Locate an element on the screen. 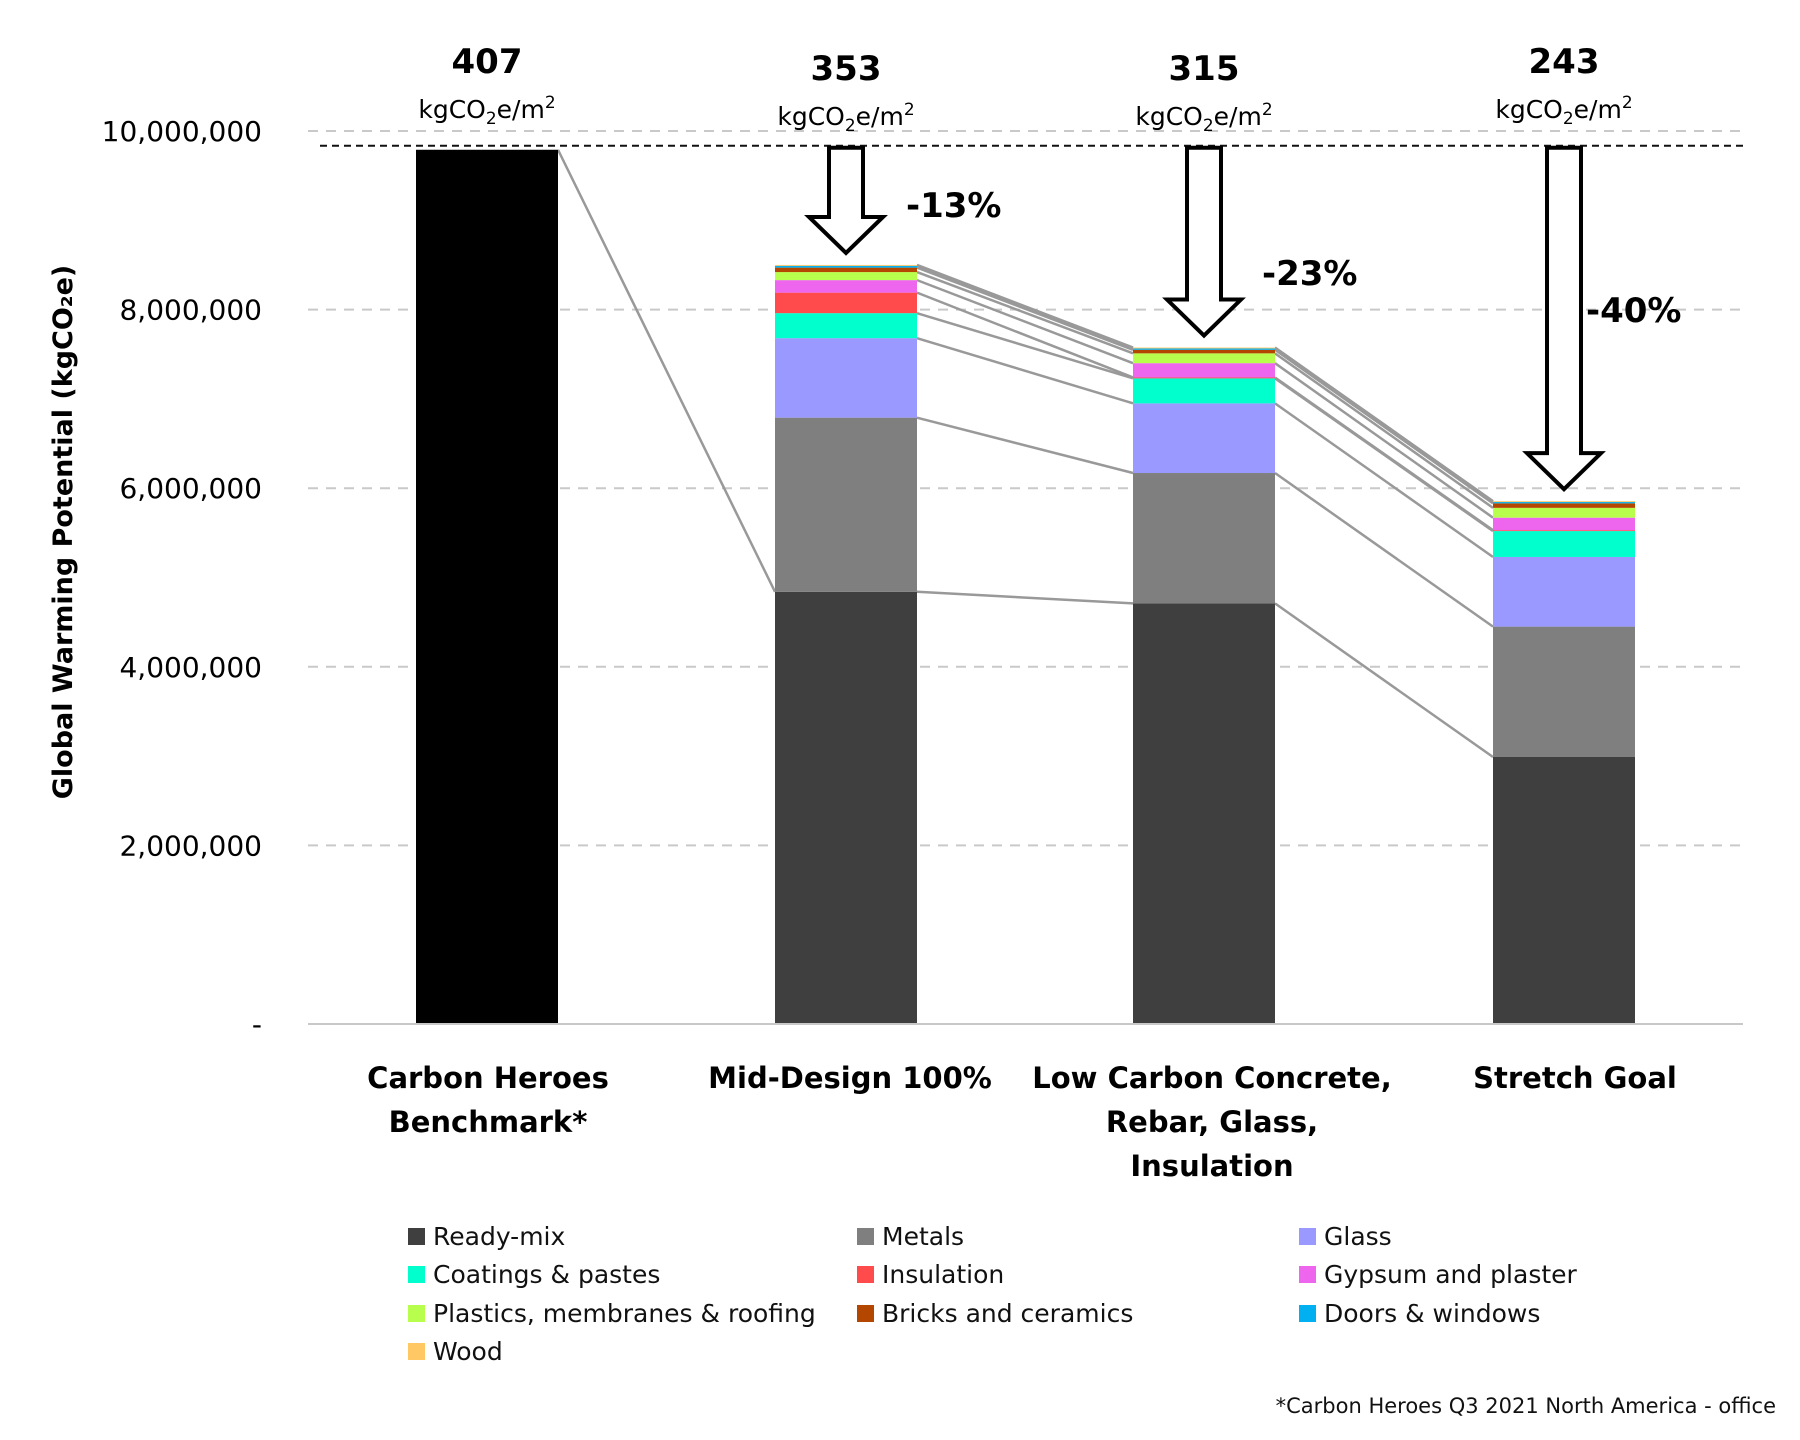 This screenshot has height=1440, width=1800. y-tick-label: 10,000,000 is located at coordinates (182, 131).